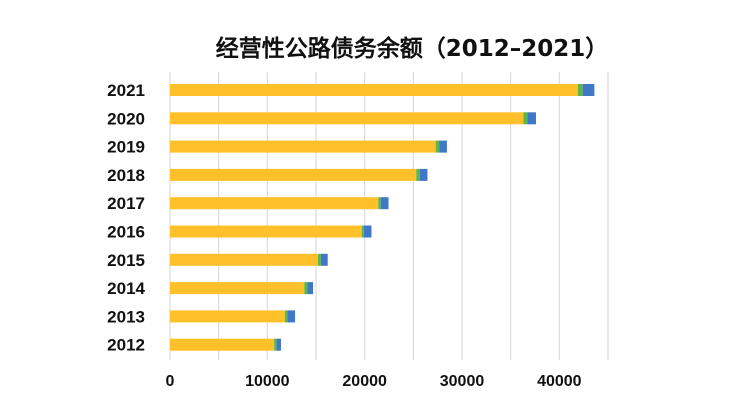 This screenshot has height=410, width=744. What do you see at coordinates (126, 260) in the screenshot?
I see `category-label: 2015` at bounding box center [126, 260].